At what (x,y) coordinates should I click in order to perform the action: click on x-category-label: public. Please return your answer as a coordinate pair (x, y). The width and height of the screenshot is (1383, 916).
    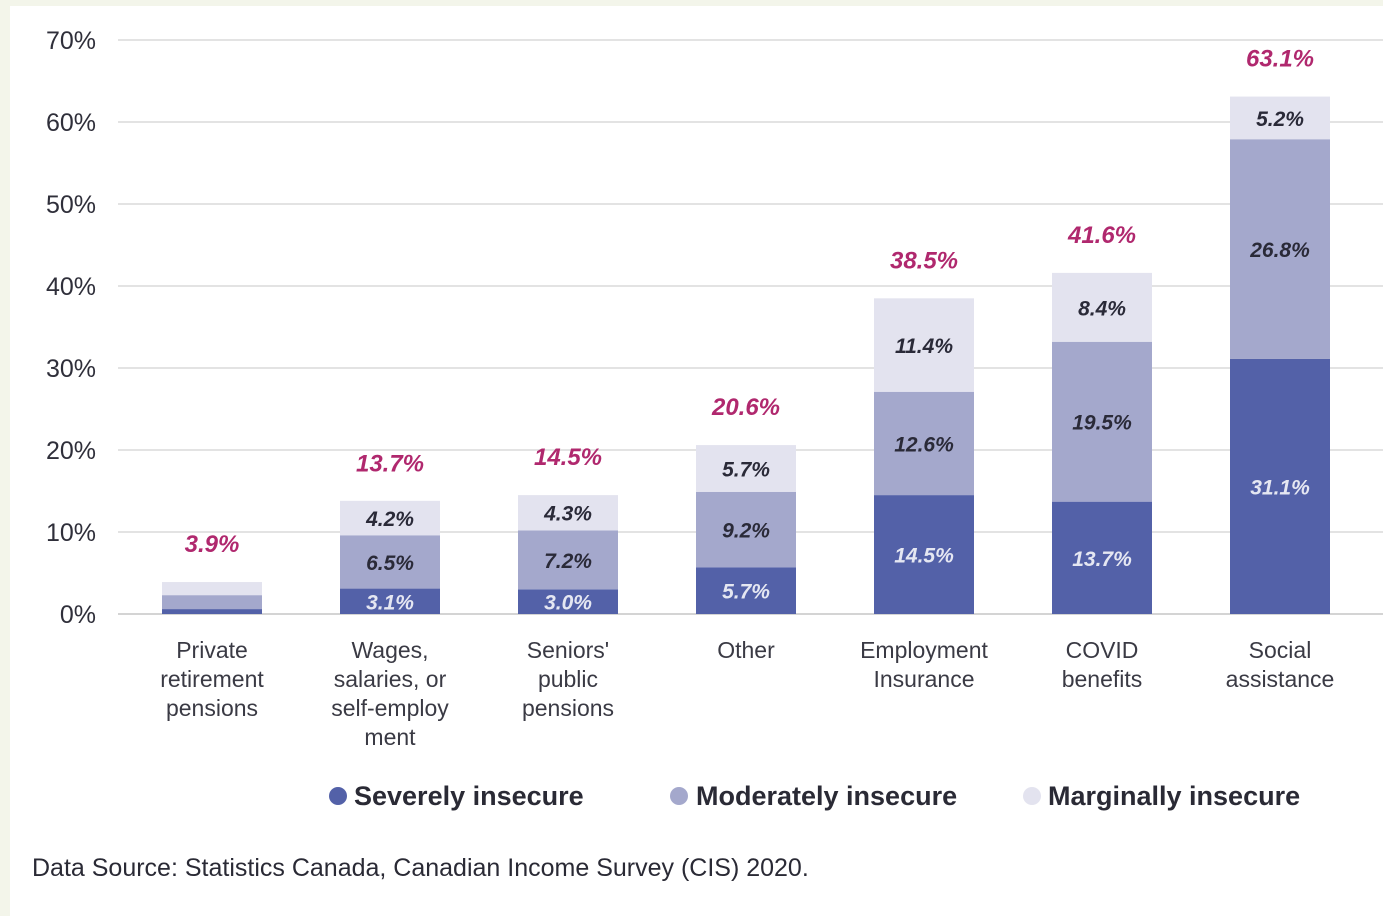
    Looking at the image, I should click on (568, 679).